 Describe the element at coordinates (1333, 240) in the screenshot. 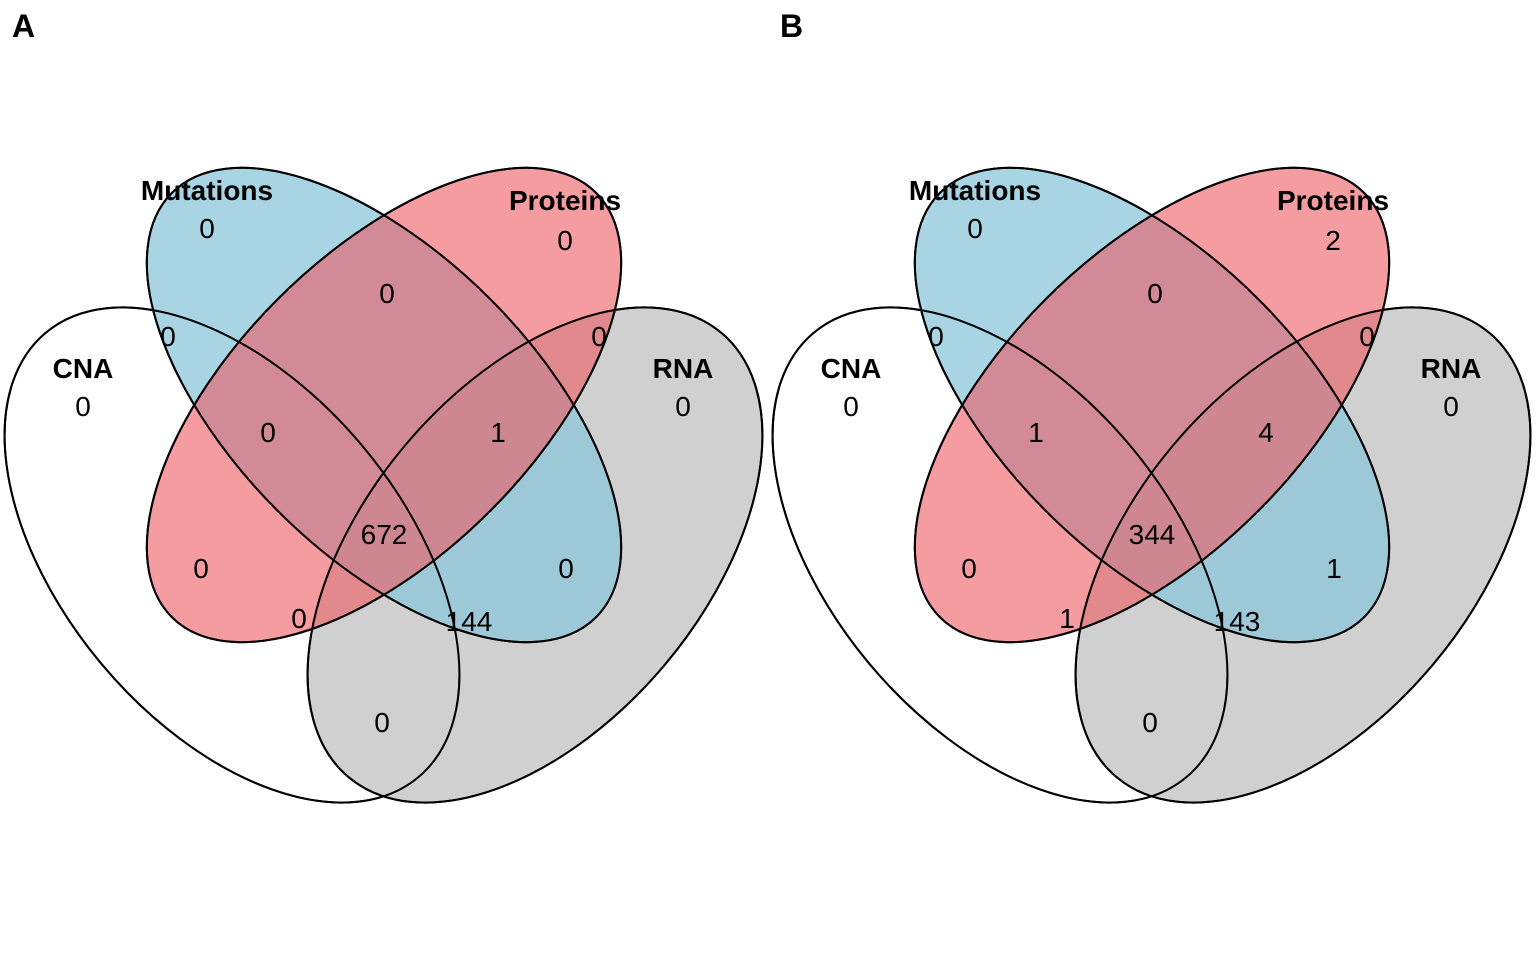

I see `count-proteins-only: 2` at that location.